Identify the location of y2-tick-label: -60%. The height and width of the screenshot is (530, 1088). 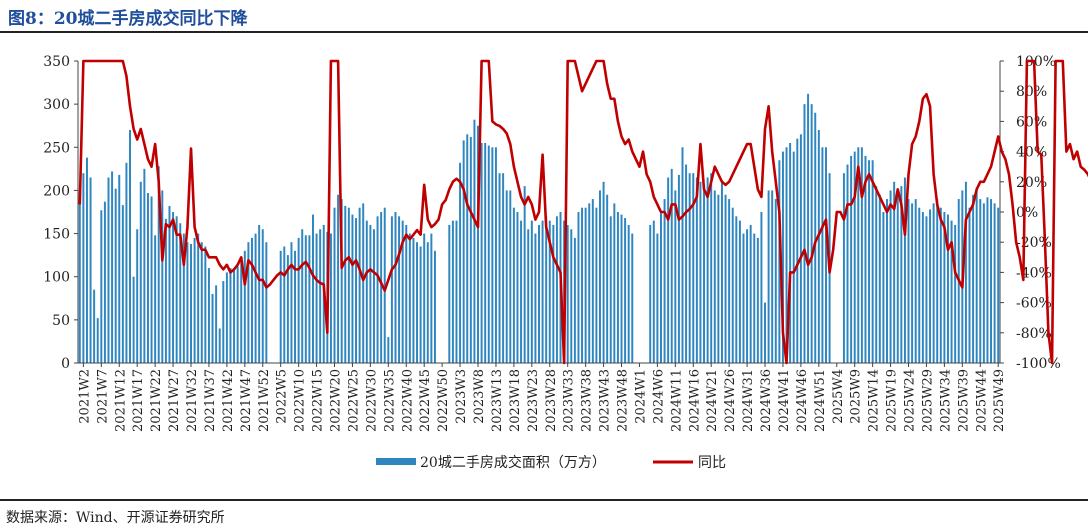
(1034, 304).